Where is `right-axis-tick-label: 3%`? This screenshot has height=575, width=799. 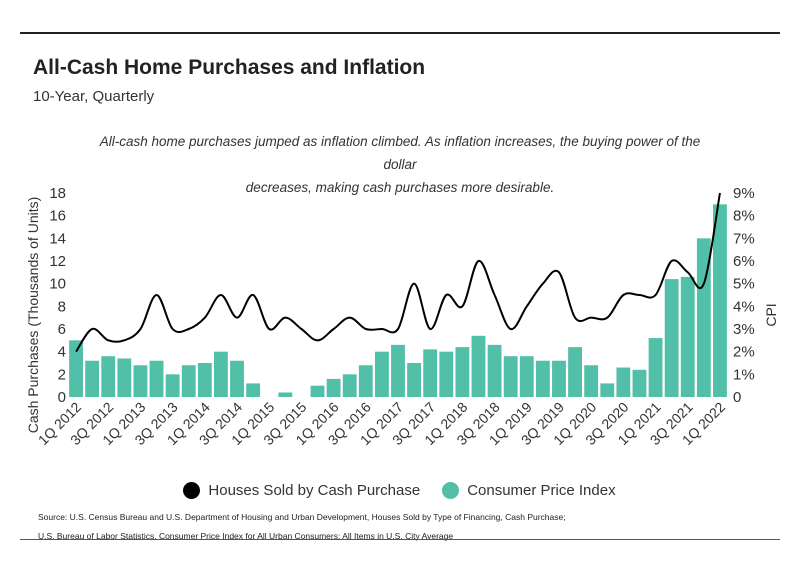
right-axis-tick-label: 3% is located at coordinates (744, 329).